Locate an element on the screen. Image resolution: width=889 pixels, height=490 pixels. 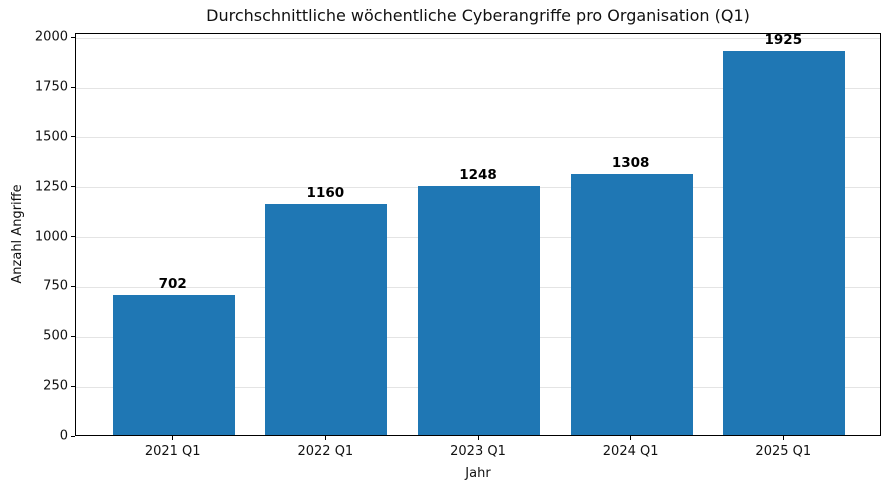
y-tick-label: 250 is located at coordinates (55, 386).